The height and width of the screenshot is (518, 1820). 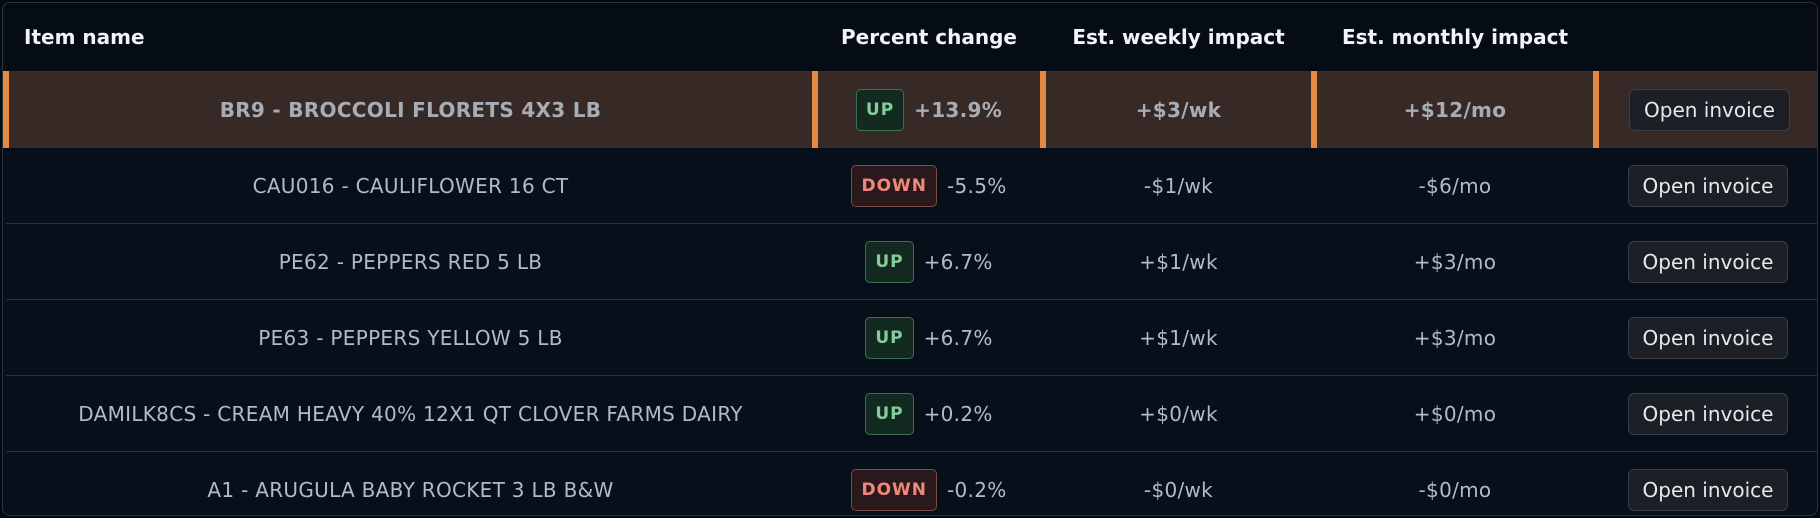 What do you see at coordinates (410, 185) in the screenshot?
I see `item-name: CAU016 - CAULIFLOWER 16 CT` at bounding box center [410, 185].